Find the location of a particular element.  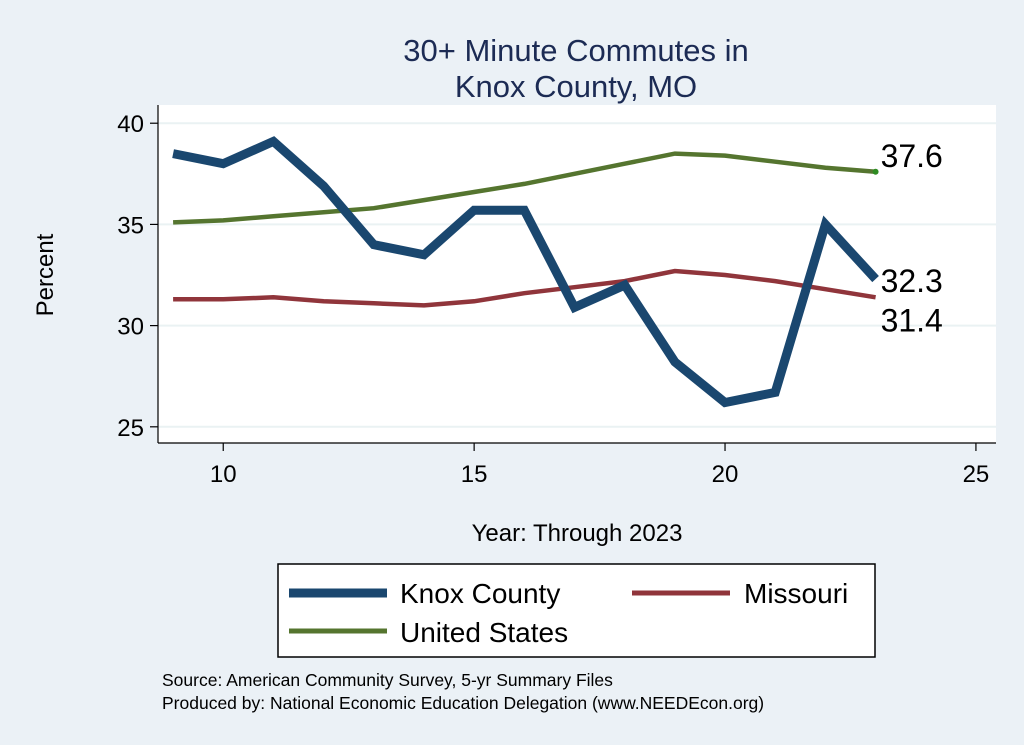

series-line-missouri is located at coordinates (524, 288).